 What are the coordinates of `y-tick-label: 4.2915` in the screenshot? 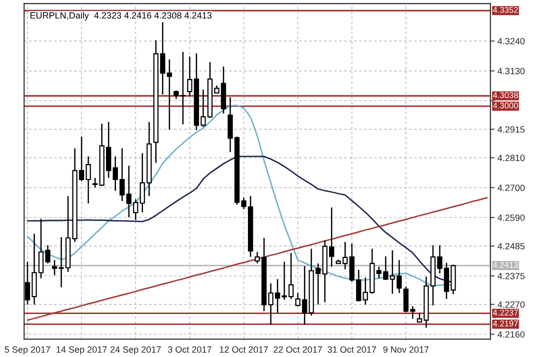 It's located at (511, 129).